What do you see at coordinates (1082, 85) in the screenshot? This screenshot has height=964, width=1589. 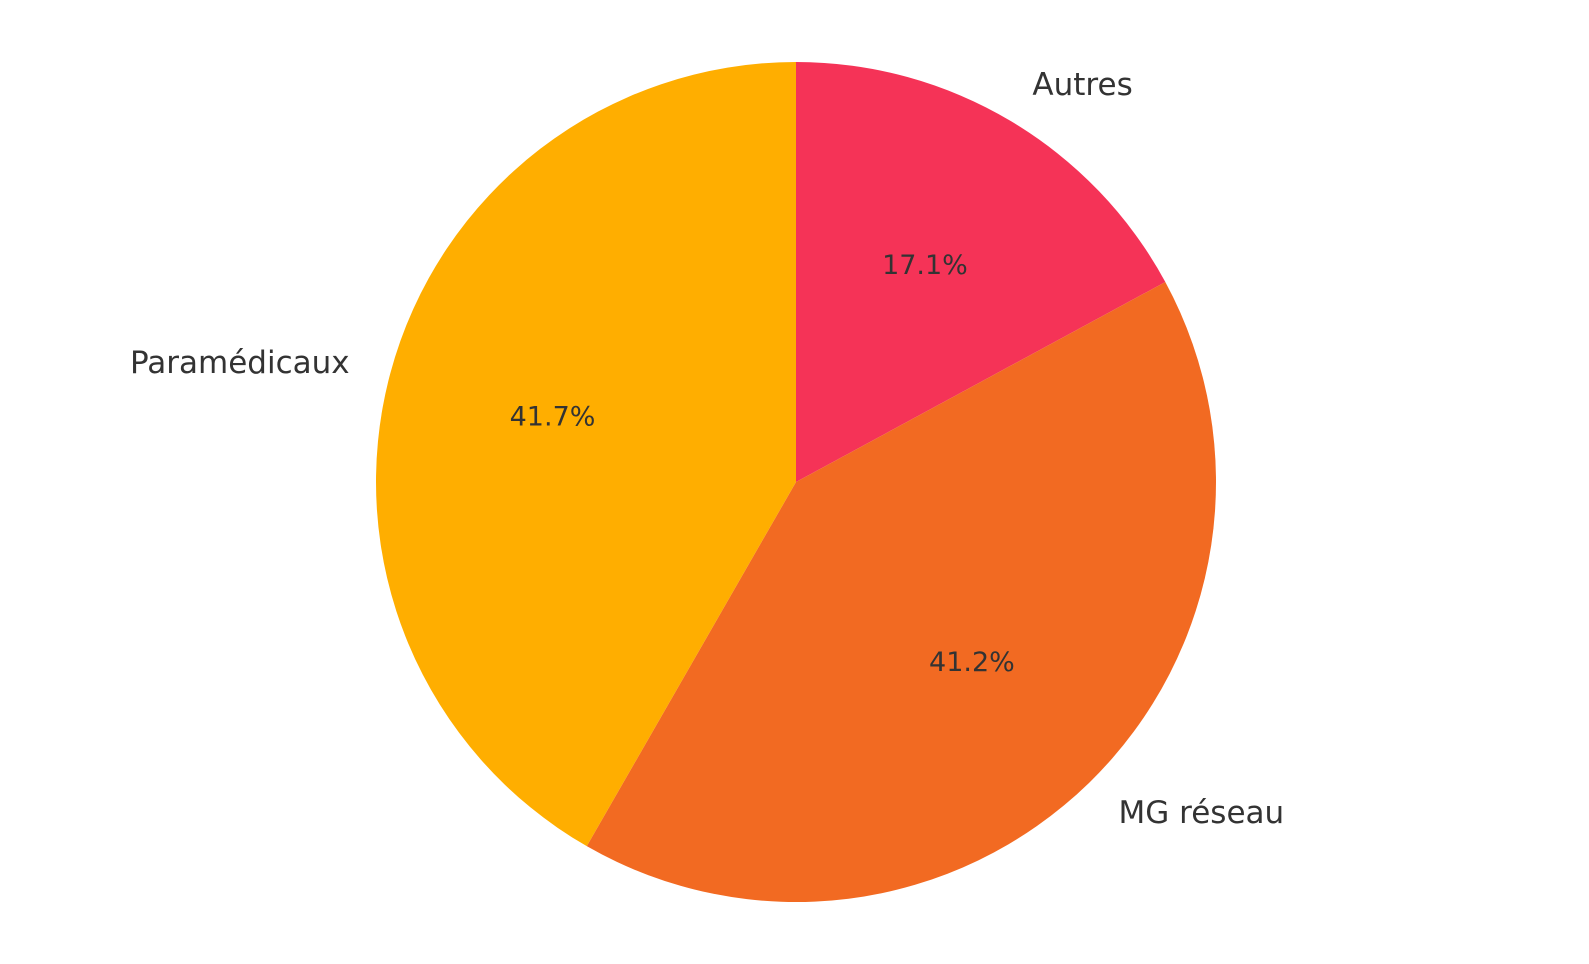 I see `pie-category-label: Autres` at bounding box center [1082, 85].